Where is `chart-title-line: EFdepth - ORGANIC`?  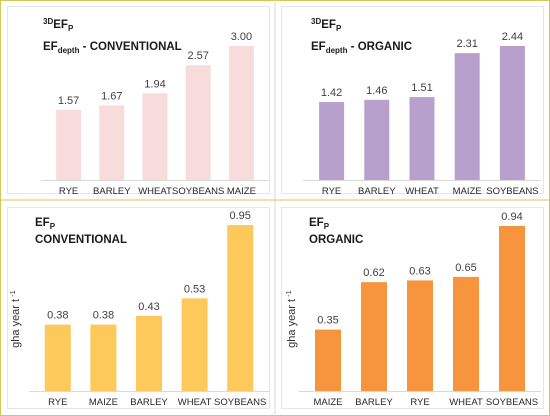 chart-title-line: EFdepth - ORGANIC is located at coordinates (361, 48).